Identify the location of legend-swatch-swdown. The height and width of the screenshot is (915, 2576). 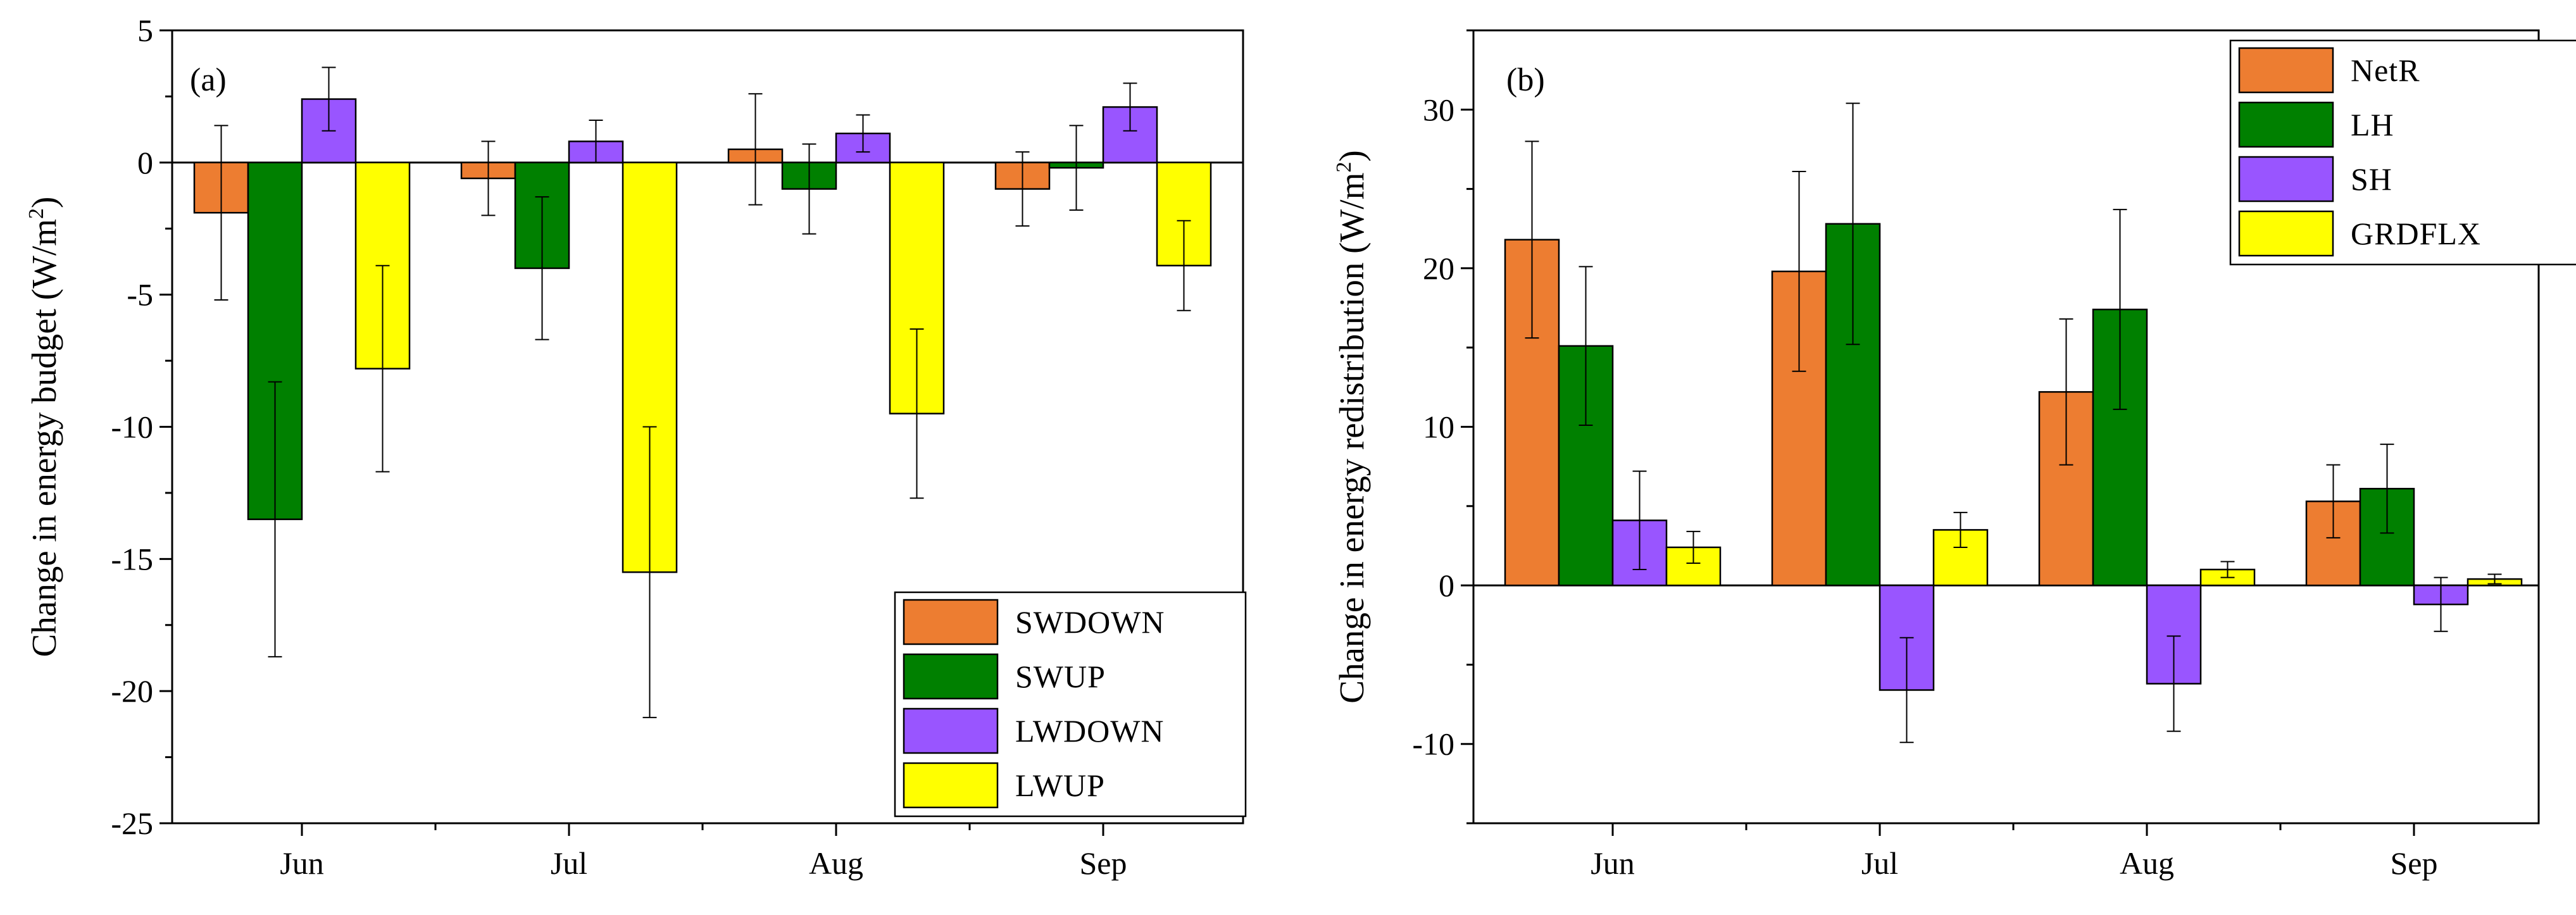
(951, 622).